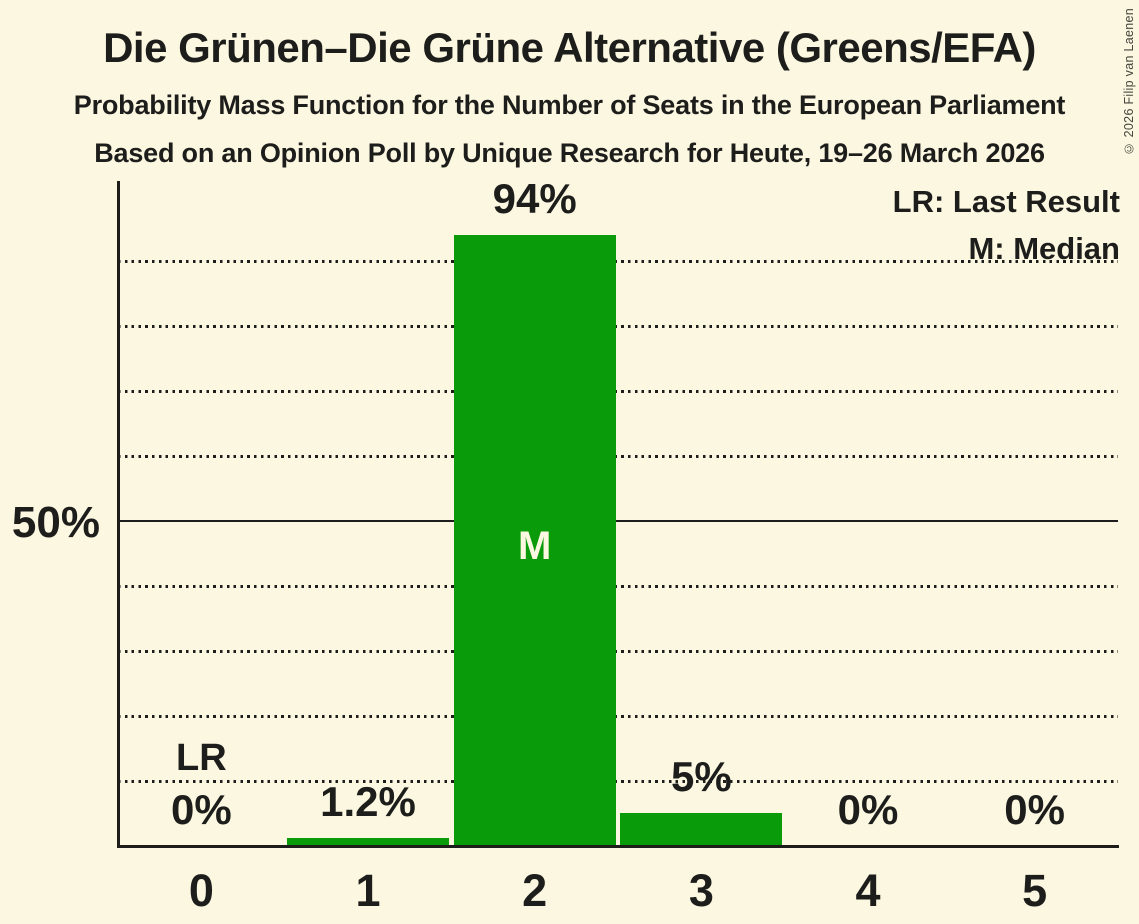 Image resolution: width=1139 pixels, height=924 pixels. What do you see at coordinates (618, 391) in the screenshot?
I see `gridline-70pct` at bounding box center [618, 391].